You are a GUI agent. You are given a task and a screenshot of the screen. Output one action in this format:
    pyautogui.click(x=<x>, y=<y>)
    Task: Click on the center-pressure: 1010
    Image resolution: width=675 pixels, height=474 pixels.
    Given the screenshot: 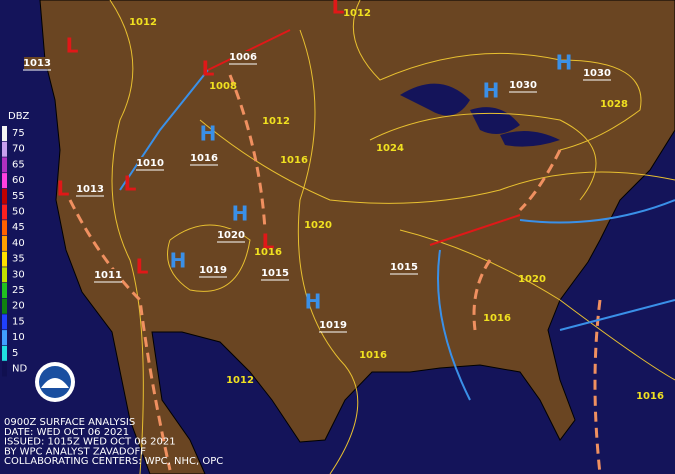 What is the action you would take?
    pyautogui.click(x=150, y=163)
    